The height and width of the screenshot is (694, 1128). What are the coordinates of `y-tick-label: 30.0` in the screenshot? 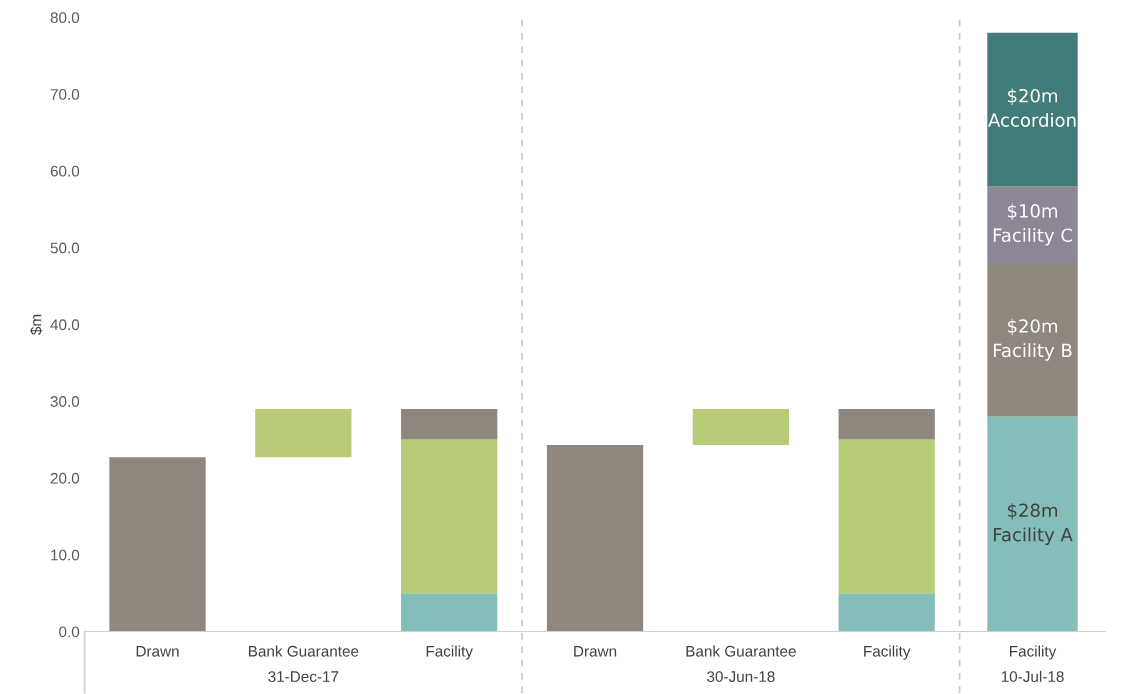 It's located at (65, 401).